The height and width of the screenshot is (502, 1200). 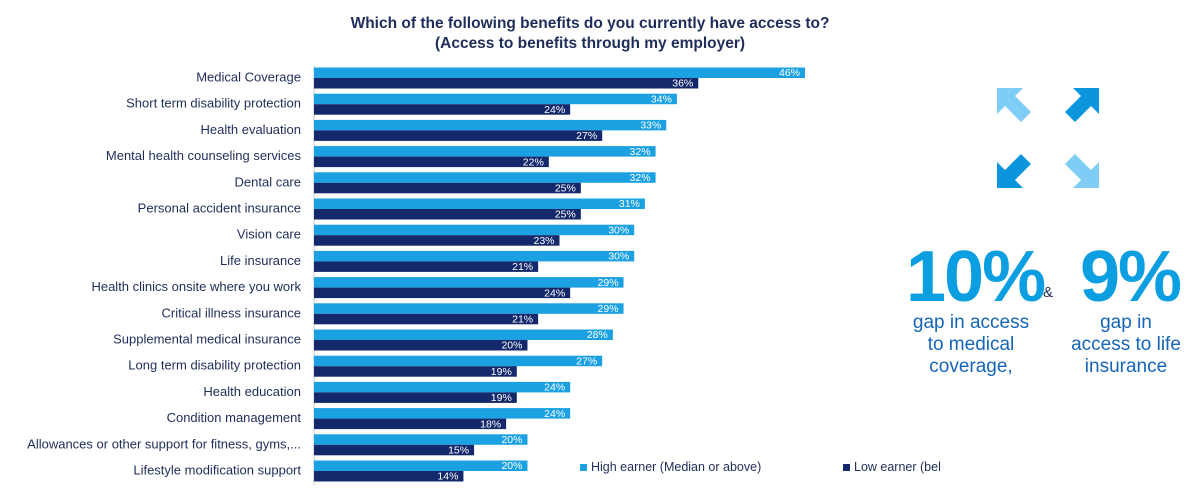 I want to click on legend-low-earner-swatch, so click(x=846, y=467).